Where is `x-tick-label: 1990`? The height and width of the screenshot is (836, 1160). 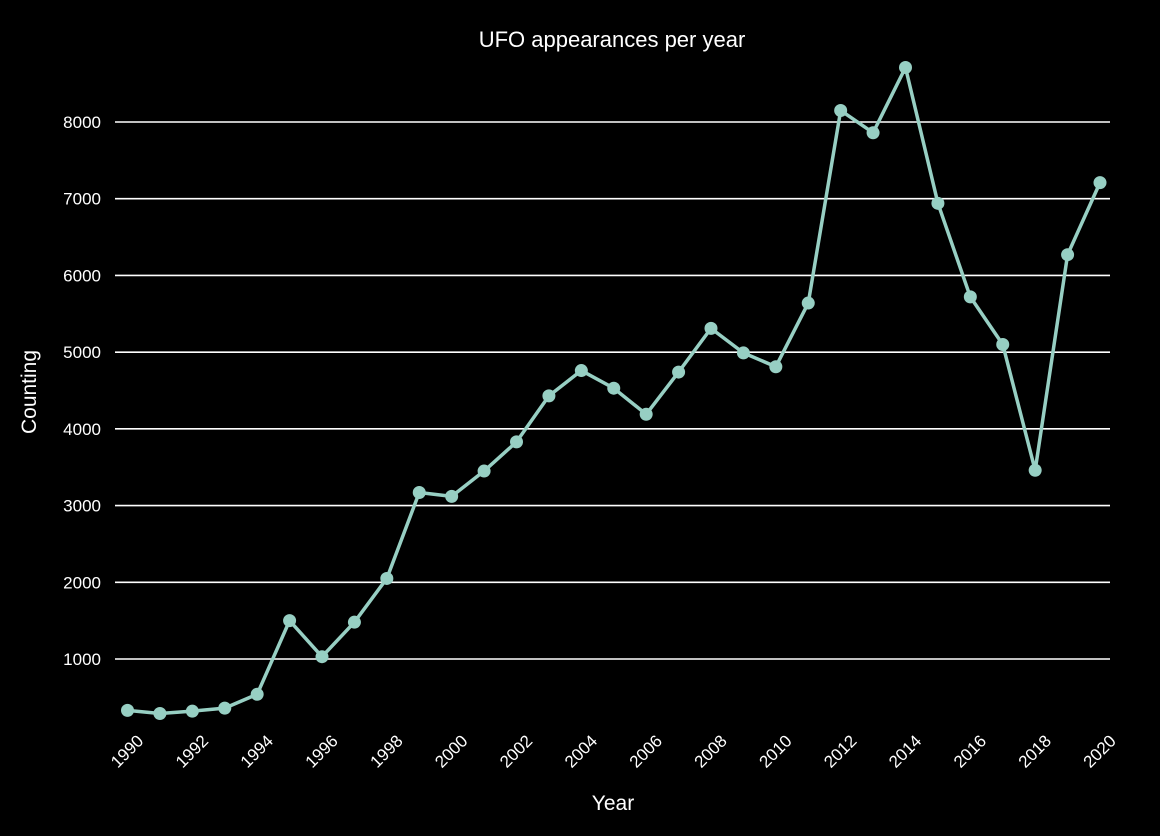
x-tick-label: 1990 is located at coordinates (127, 751).